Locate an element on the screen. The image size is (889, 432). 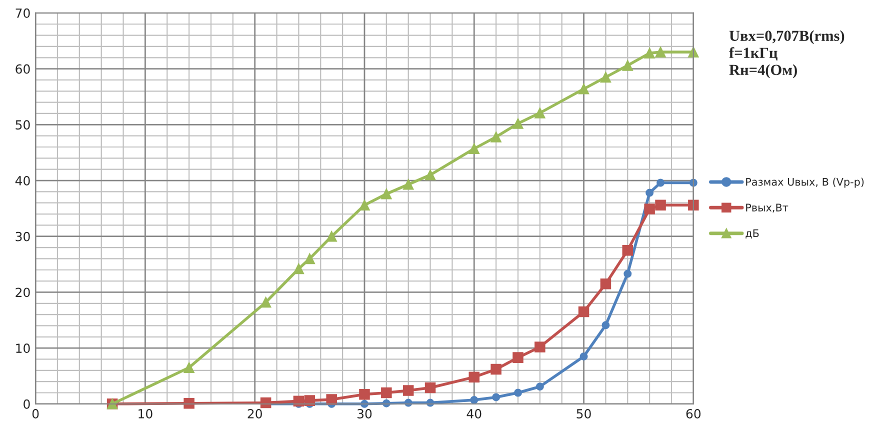
legend-label: дБ is located at coordinates (752, 233).